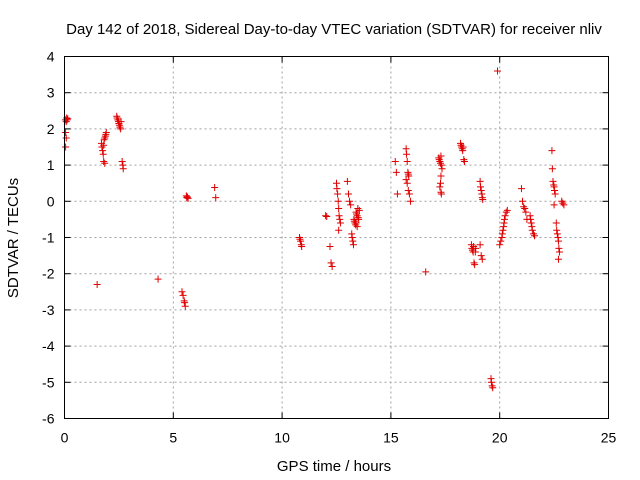  I want to click on y-tick-label: -4, so click(48, 346).